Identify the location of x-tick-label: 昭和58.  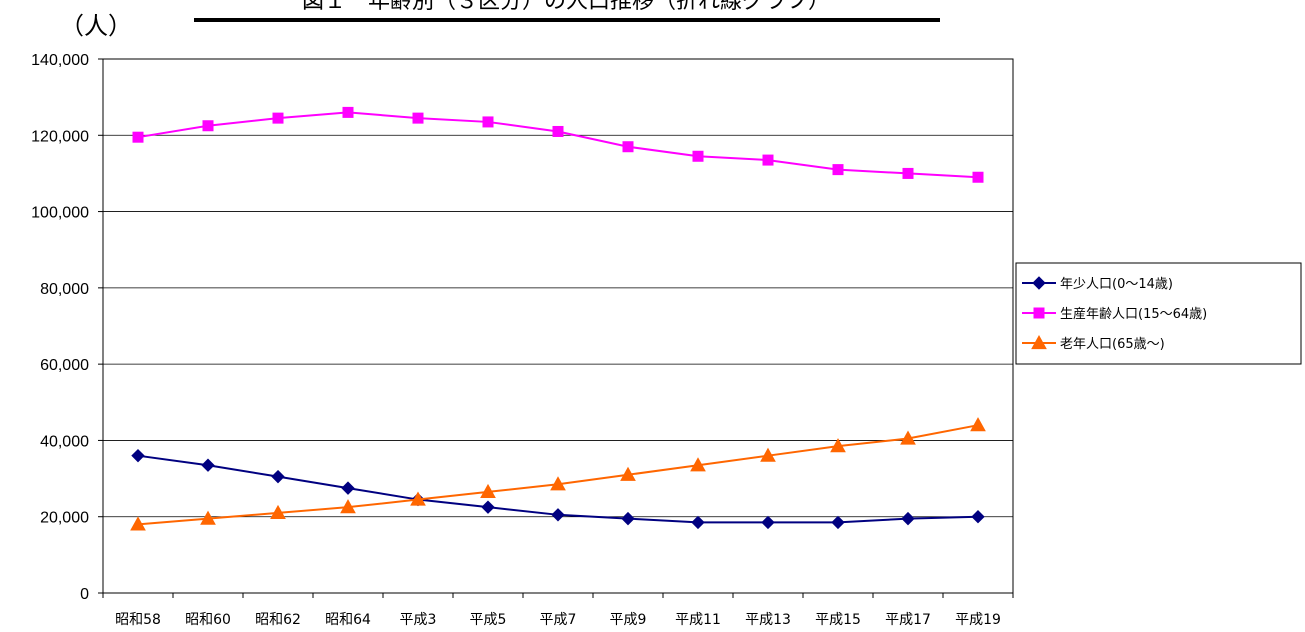
(138, 620).